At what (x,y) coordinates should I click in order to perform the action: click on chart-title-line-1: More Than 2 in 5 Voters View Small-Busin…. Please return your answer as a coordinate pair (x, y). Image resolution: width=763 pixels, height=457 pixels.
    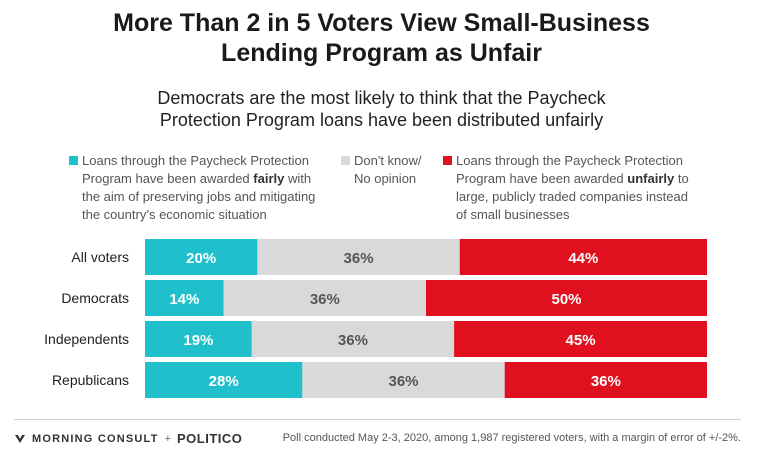
    Looking at the image, I should click on (381, 23).